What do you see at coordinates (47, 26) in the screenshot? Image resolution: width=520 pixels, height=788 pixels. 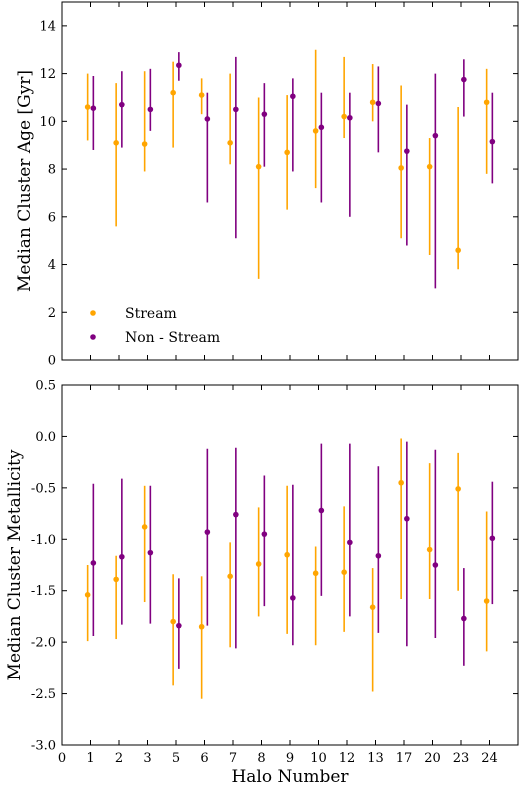 I see `y-tick-label: 14` at bounding box center [47, 26].